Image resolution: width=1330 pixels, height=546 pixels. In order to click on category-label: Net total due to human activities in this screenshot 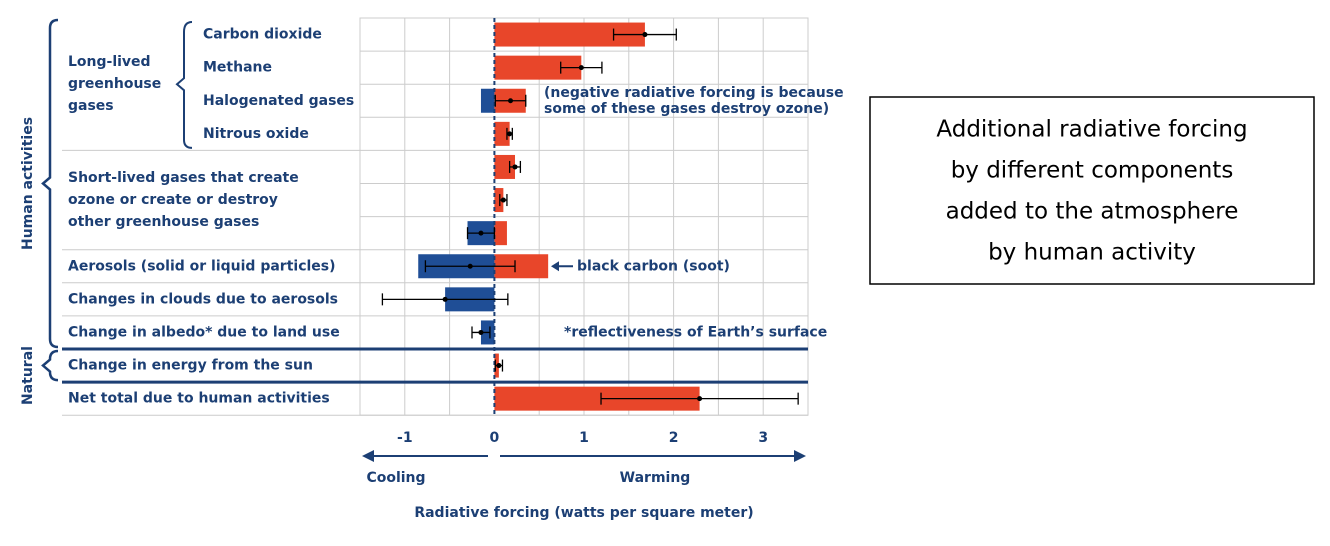, I will do `click(199, 399)`.